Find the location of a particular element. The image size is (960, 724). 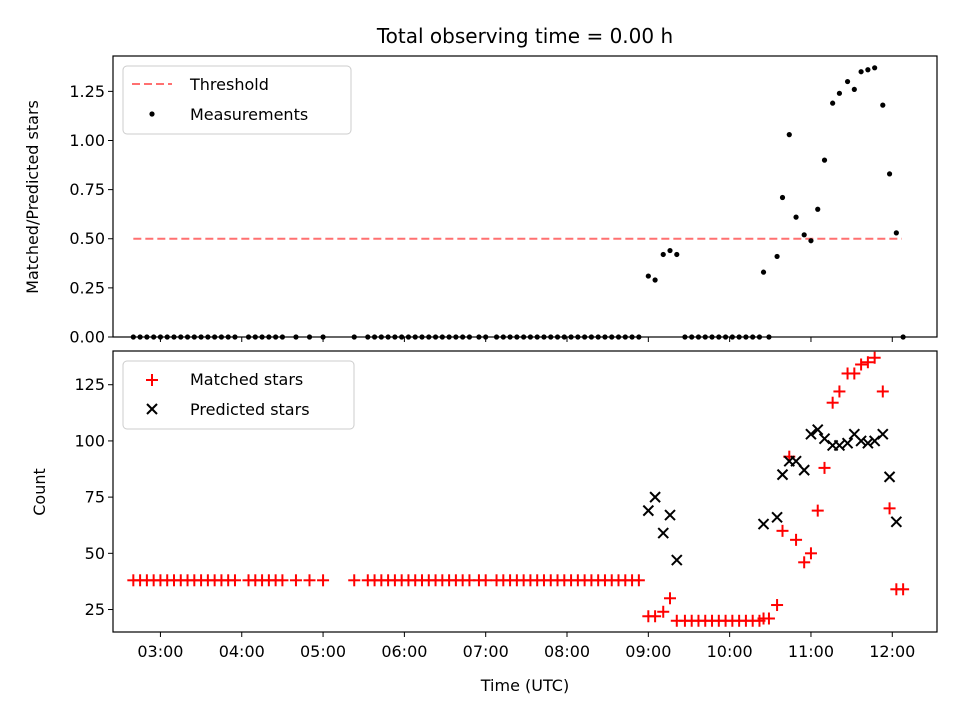

bottom-y-axis: 25 50 75 100 125 is located at coordinates (93, 497).